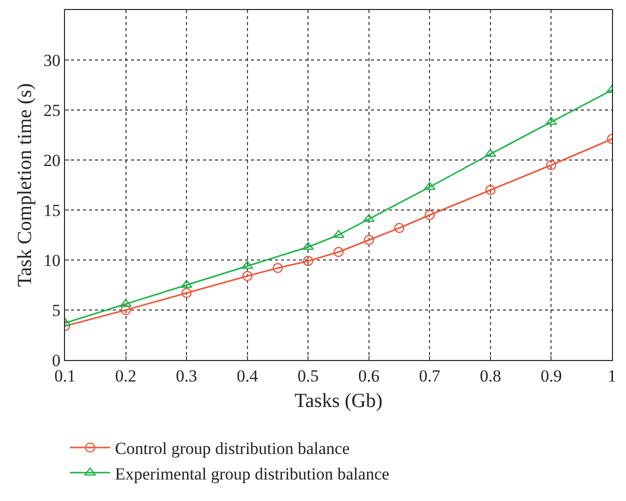  Describe the element at coordinates (187, 376) in the screenshot. I see `x-tick-label: 0.3` at that location.